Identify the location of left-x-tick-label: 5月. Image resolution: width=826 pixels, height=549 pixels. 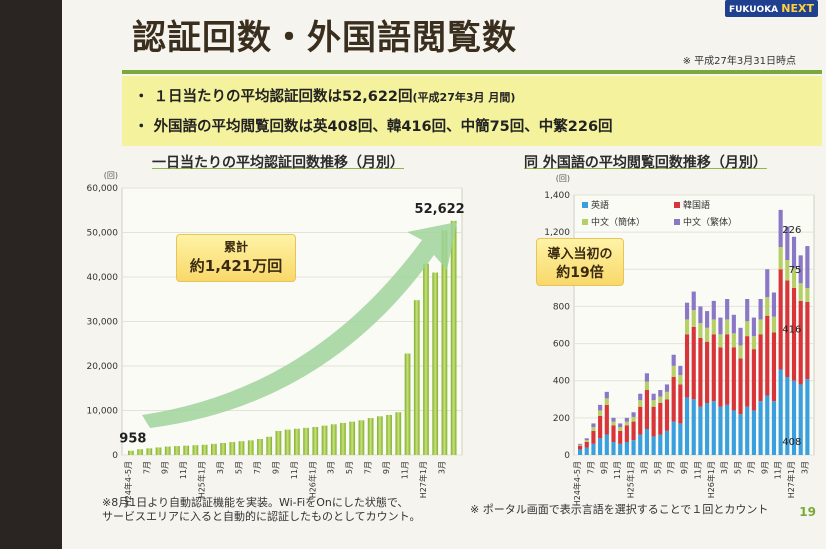
(349, 467).